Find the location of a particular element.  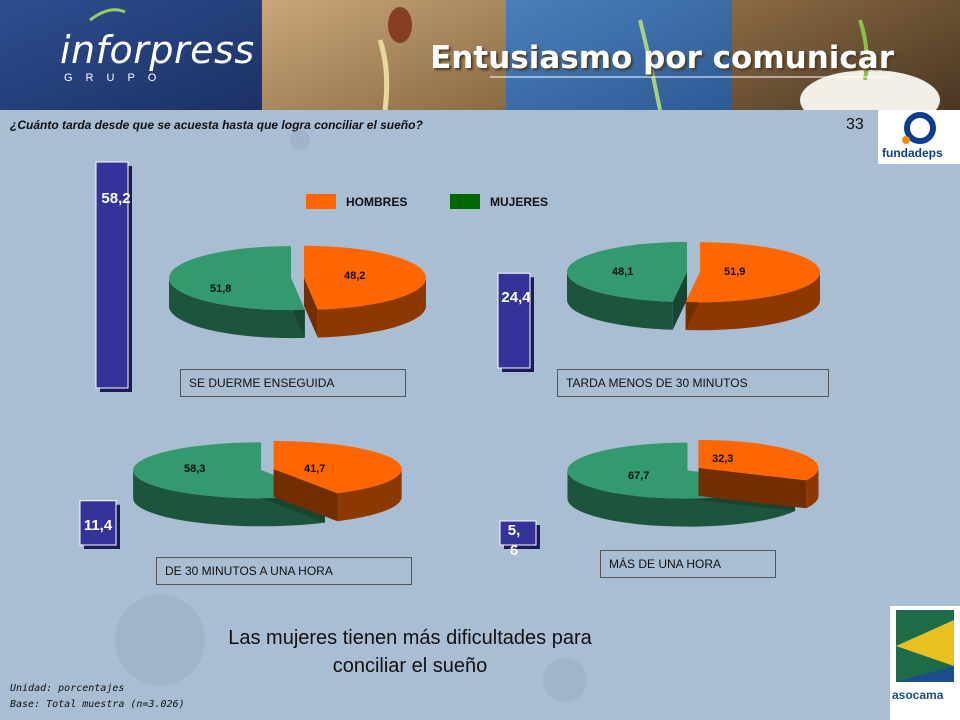

pie-label-hombres: 41,7 is located at coordinates (315, 469).